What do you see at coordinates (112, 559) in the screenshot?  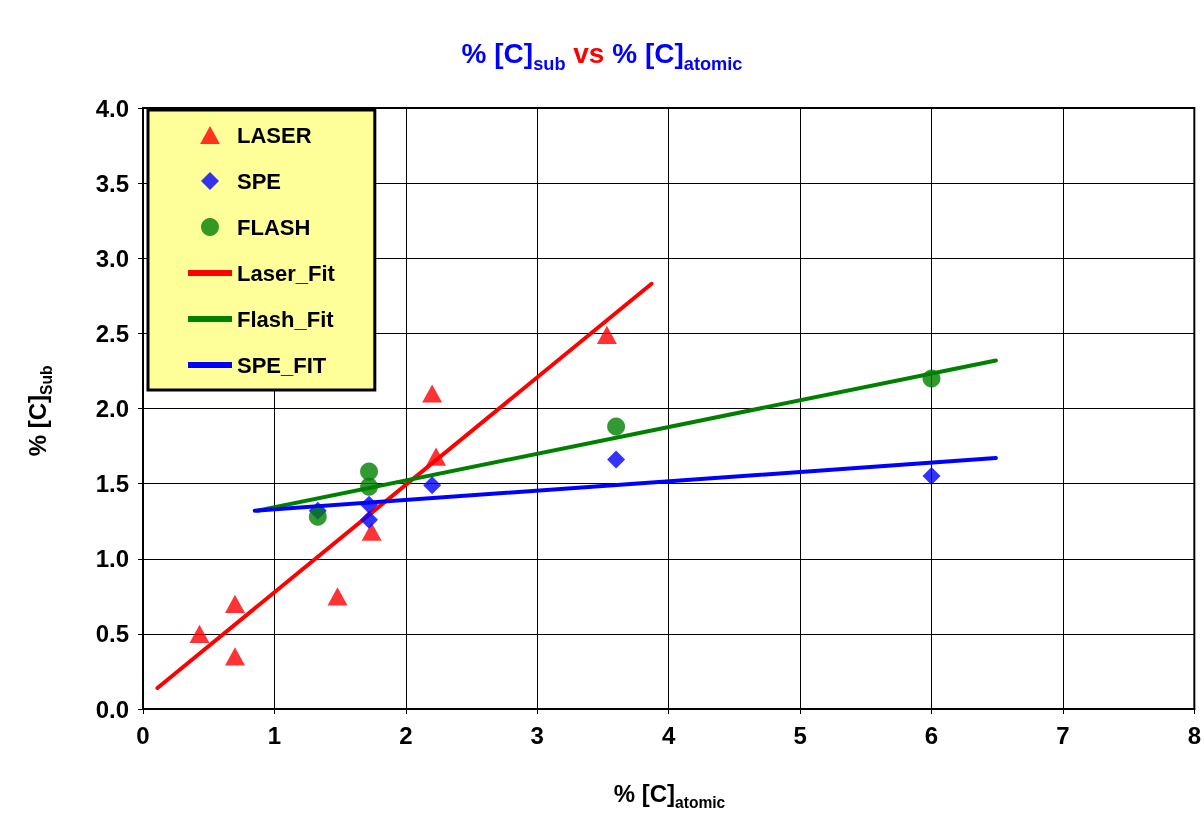 I see `y-tick-label: 1.0` at bounding box center [112, 559].